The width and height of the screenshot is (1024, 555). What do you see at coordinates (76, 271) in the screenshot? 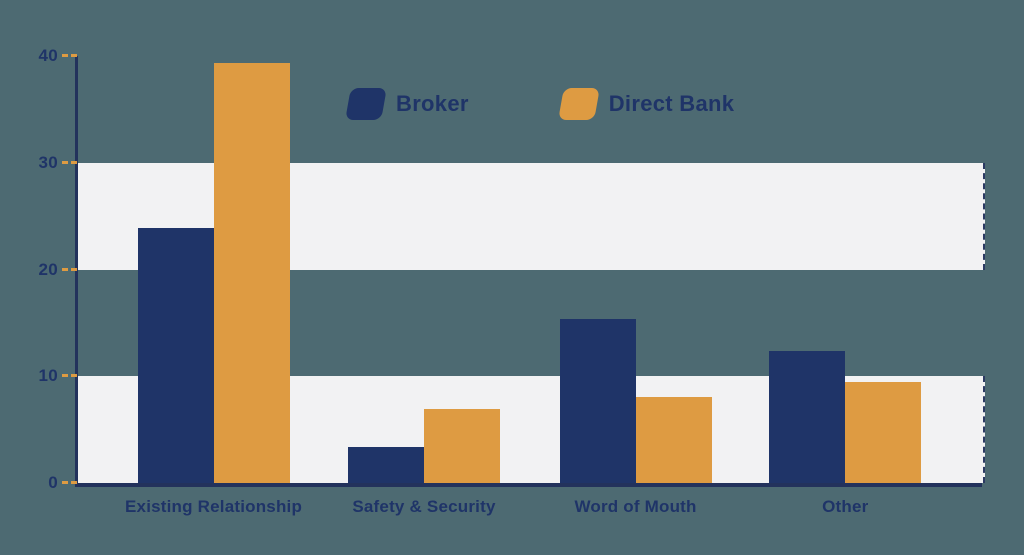
I see `y-axis-line` at bounding box center [76, 271].